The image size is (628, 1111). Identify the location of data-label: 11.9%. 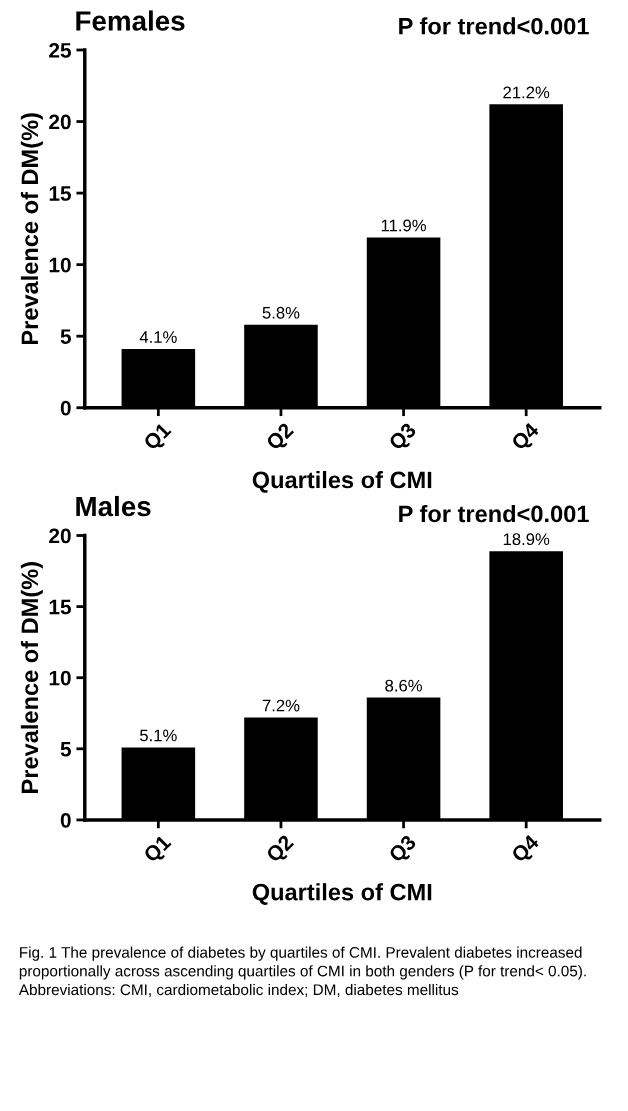
(403, 225).